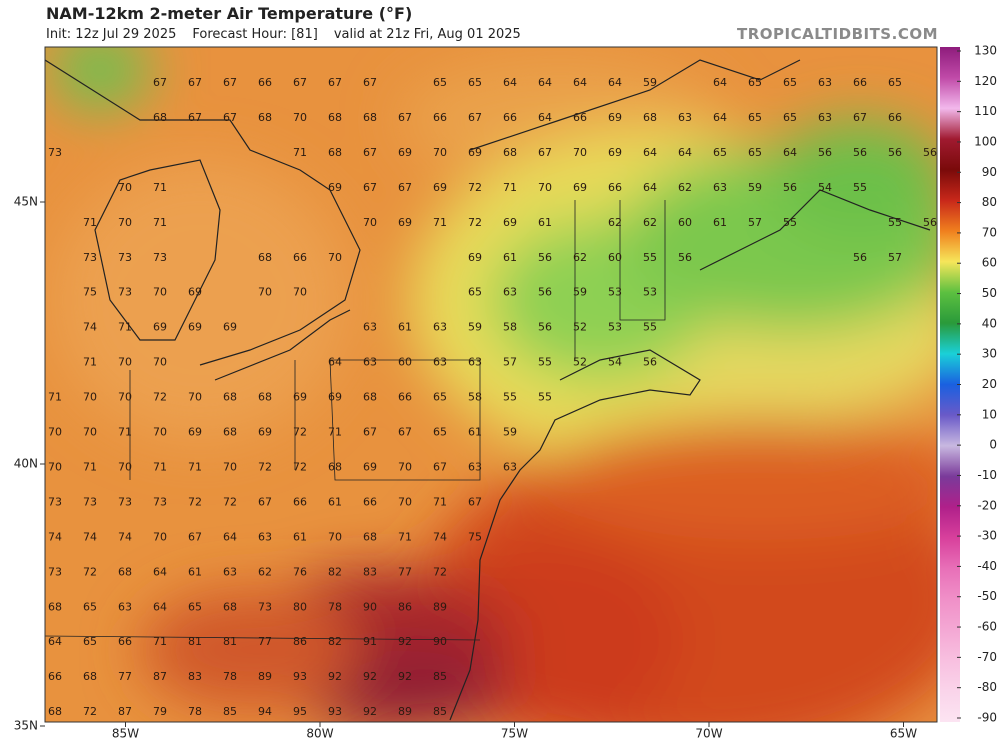 The image size is (1000, 744). I want to click on temperature-value: 83, so click(195, 676).